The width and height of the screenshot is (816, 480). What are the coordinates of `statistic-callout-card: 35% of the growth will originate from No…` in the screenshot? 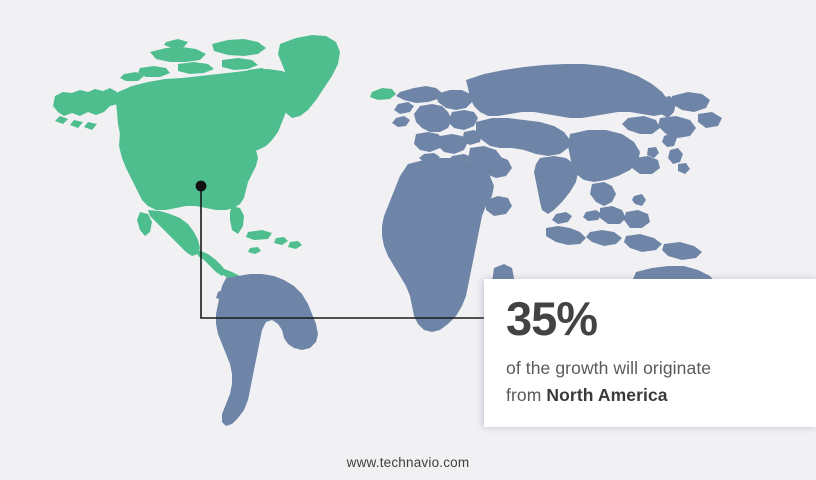 It's located at (650, 353).